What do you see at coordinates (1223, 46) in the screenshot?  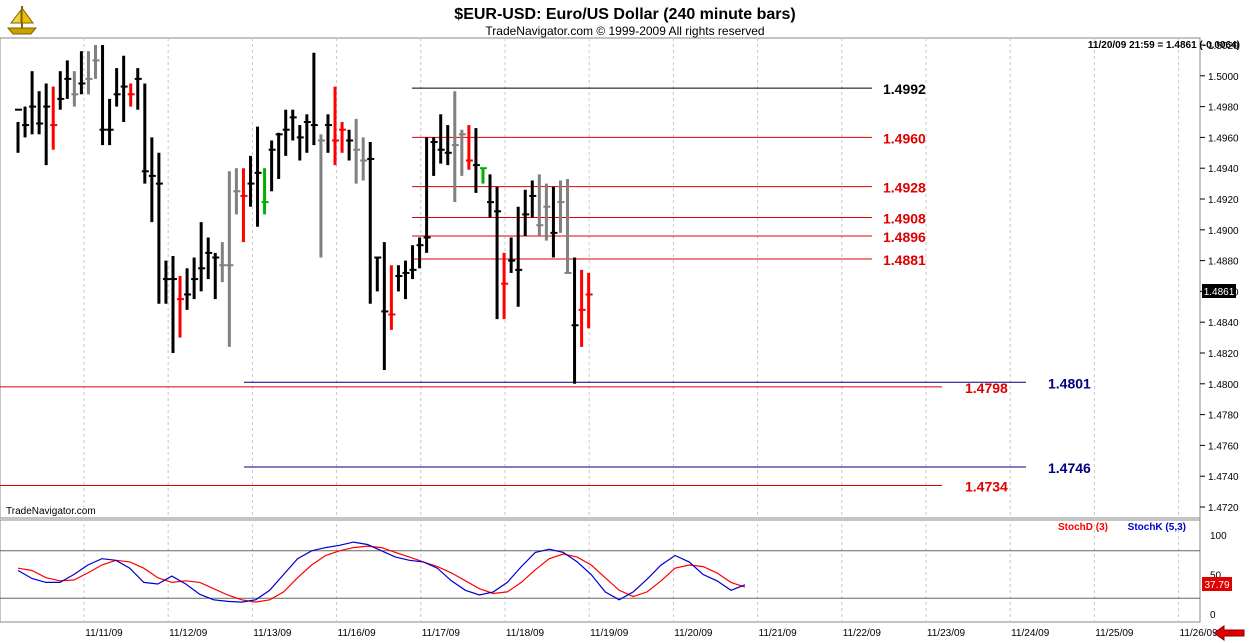 I see `price-tick-label: 1.5020` at bounding box center [1223, 46].